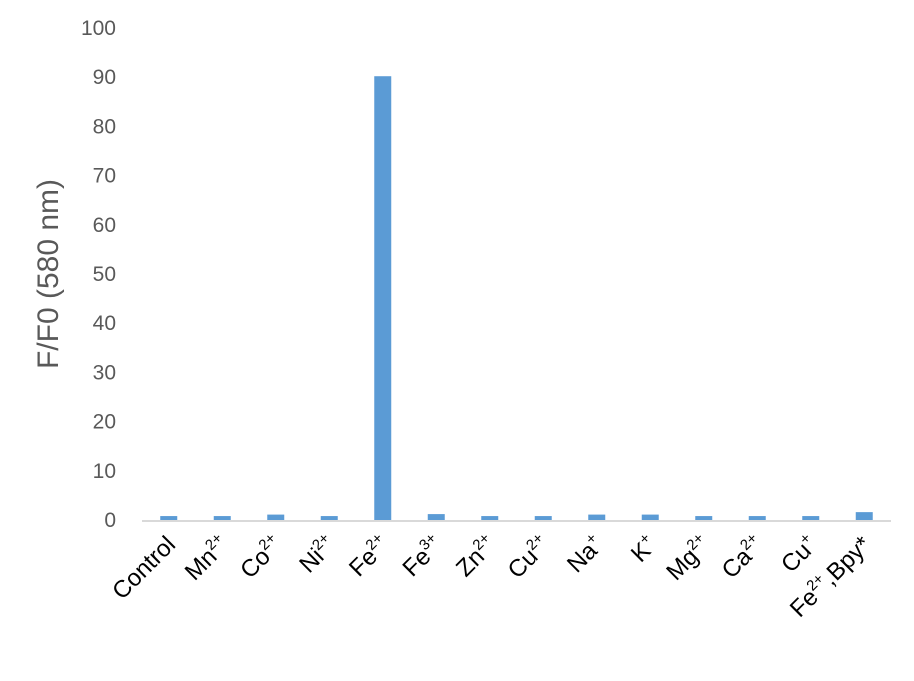 This screenshot has height=681, width=914. Describe the element at coordinates (104, 176) in the screenshot. I see `y-tick-label: 70` at that location.